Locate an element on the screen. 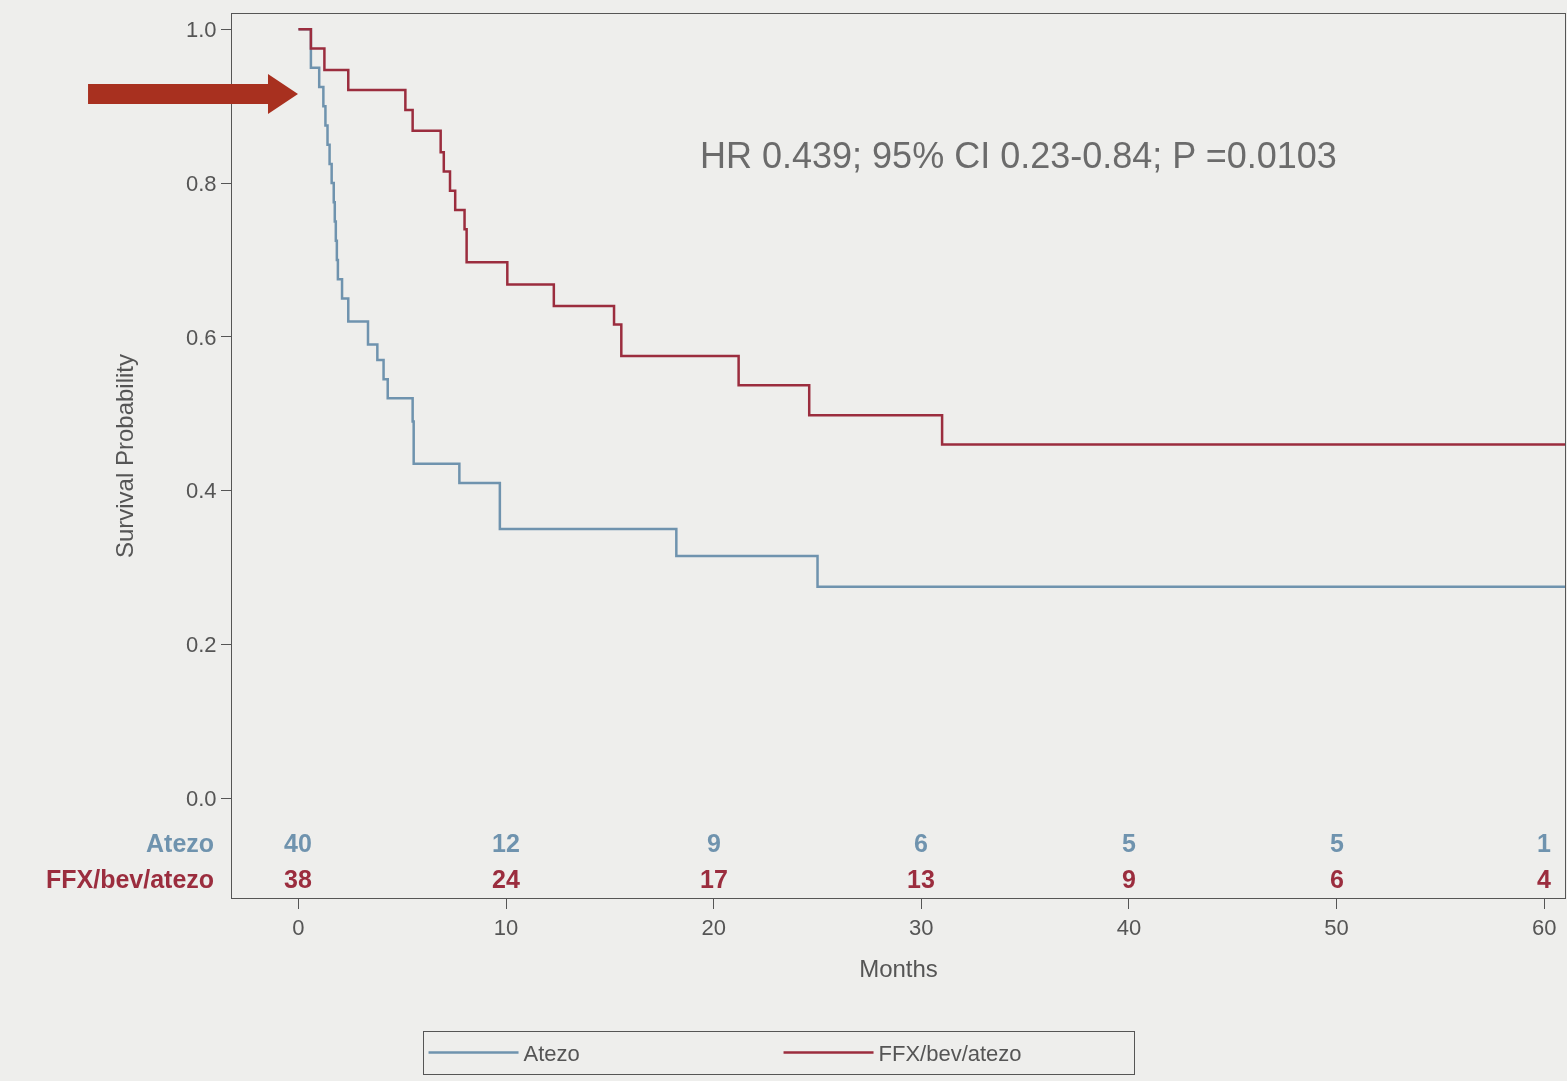 Image resolution: width=1567 pixels, height=1081 pixels. annotation: 12 is located at coordinates (506, 843).